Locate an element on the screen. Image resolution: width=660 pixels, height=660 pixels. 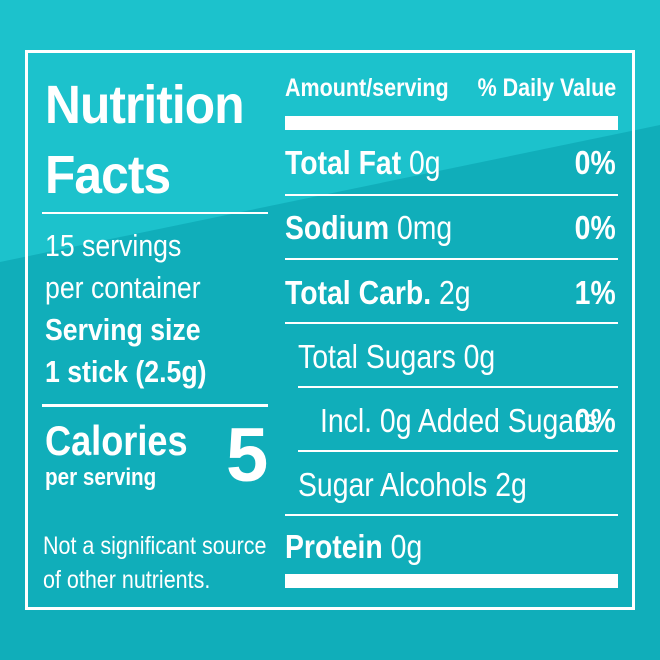
calories-value: 5 is located at coordinates (247, 455).